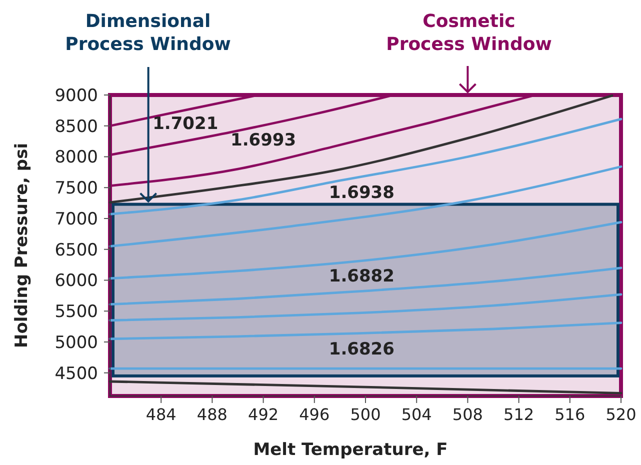 Image resolution: width=641 pixels, height=465 pixels. Describe the element at coordinates (467, 414) in the screenshot. I see `x-tick-label: 508` at that location.